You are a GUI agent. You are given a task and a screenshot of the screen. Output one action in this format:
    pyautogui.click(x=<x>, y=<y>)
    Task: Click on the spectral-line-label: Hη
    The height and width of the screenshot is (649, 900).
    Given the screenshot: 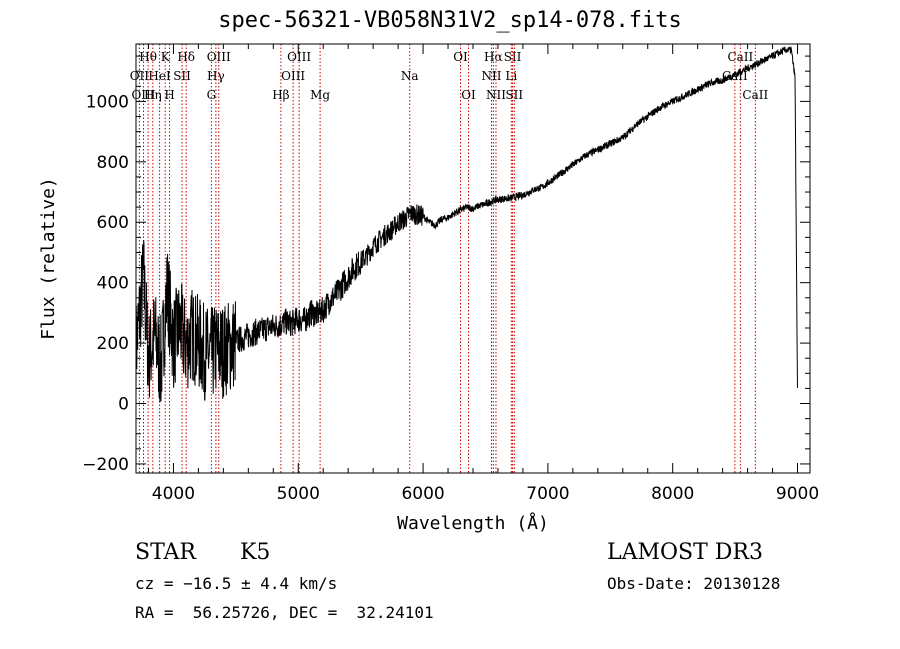 What is the action you would take?
    pyautogui.click(x=153, y=95)
    